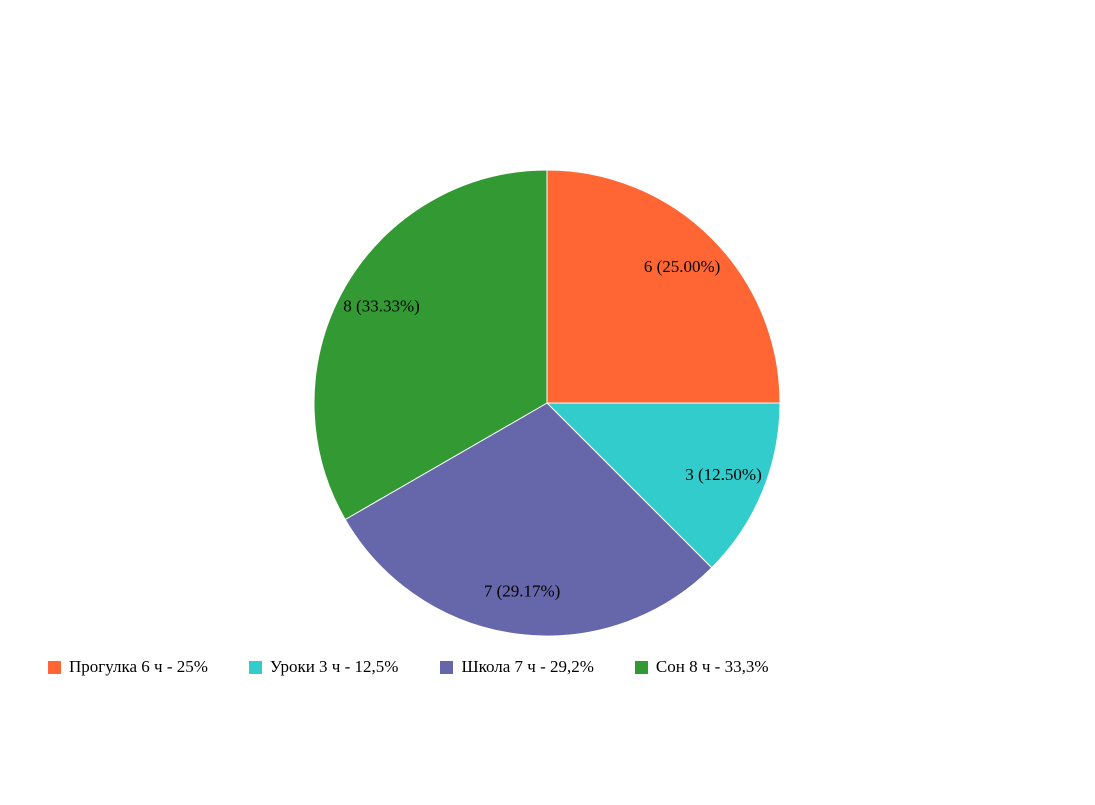 This screenshot has height=805, width=1095. I want to click on legend-item-progulka: Прогулка 6 ч - 25%, so click(128, 667).